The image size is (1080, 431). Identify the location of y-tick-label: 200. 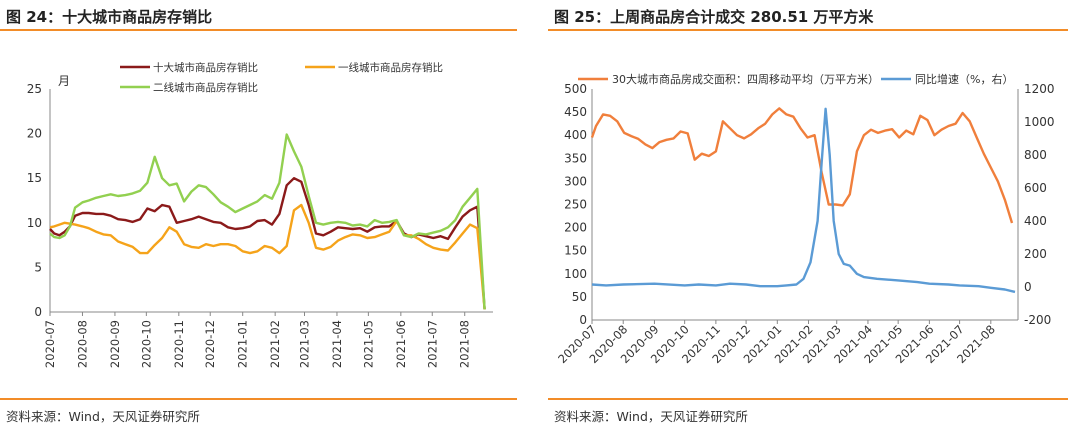
(575, 228).